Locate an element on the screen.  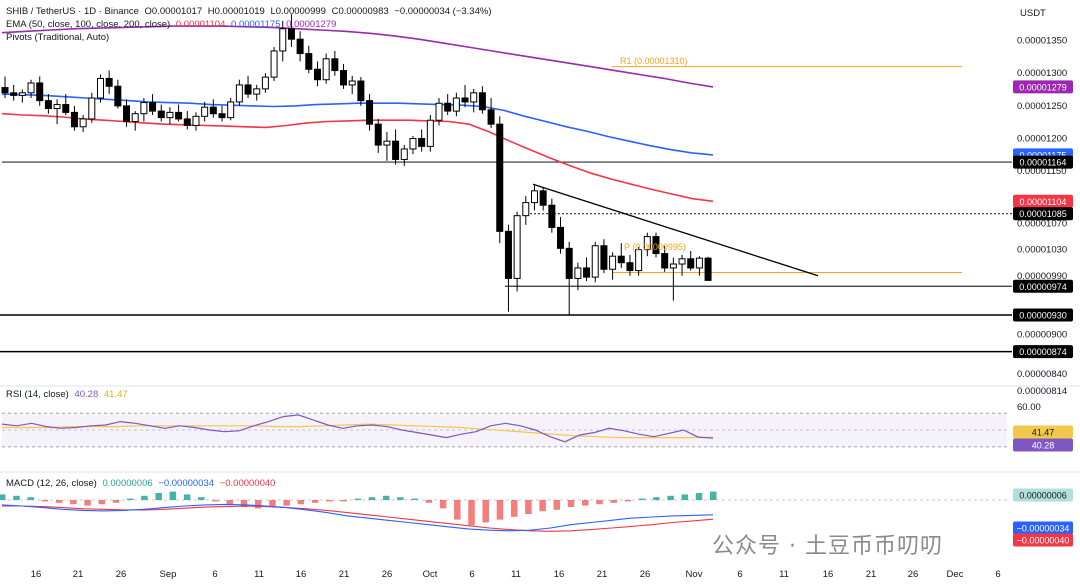
triangle-trendline is located at coordinates (675, 230).